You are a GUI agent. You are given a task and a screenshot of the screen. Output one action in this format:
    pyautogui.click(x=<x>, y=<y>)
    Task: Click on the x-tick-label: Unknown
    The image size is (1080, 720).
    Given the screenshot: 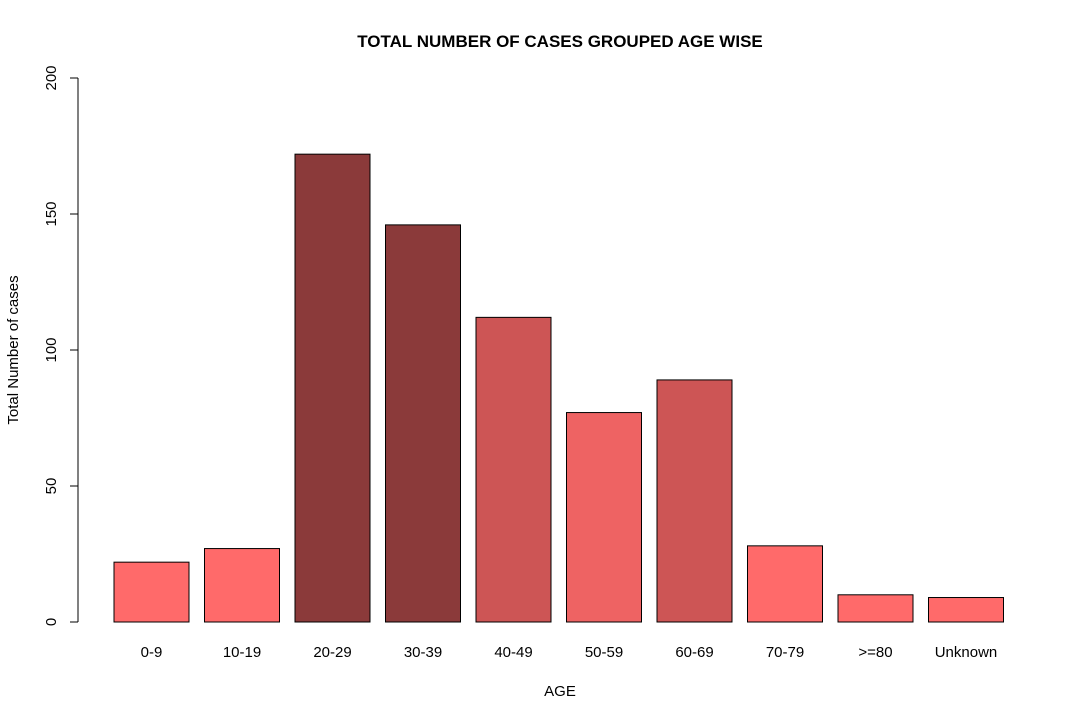 What is the action you would take?
    pyautogui.click(x=966, y=652)
    